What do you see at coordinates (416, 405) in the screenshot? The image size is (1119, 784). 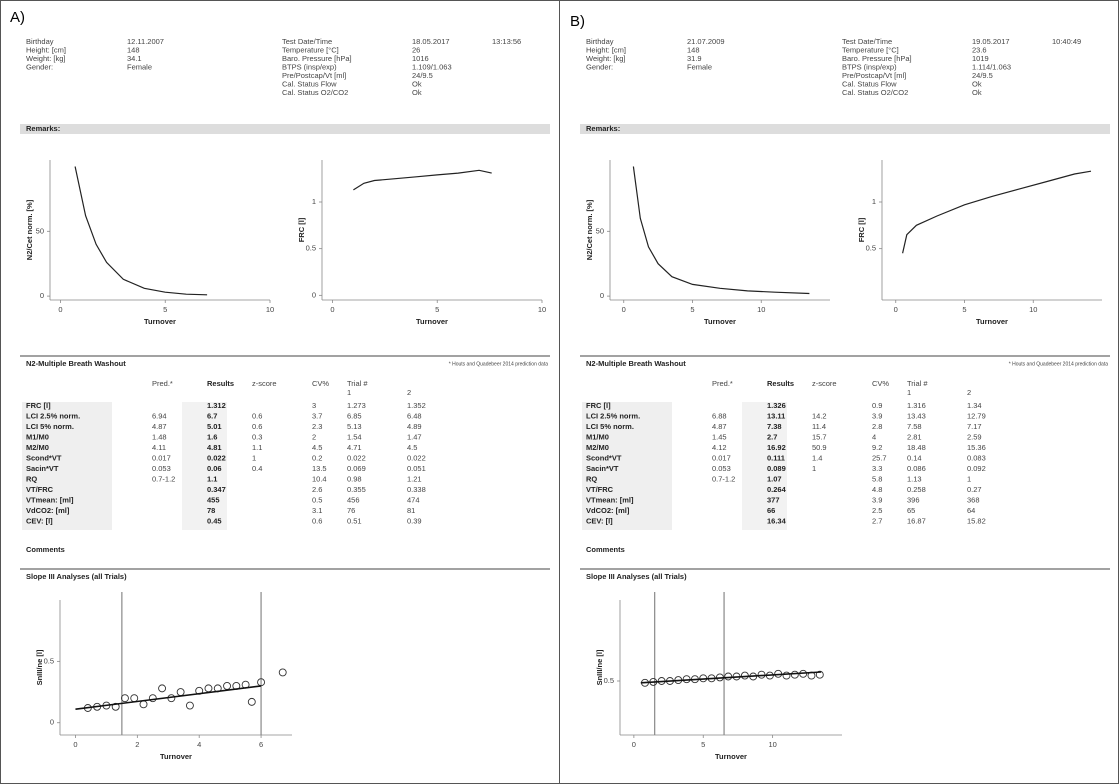 I see `table-cell: 1.352` at bounding box center [416, 405].